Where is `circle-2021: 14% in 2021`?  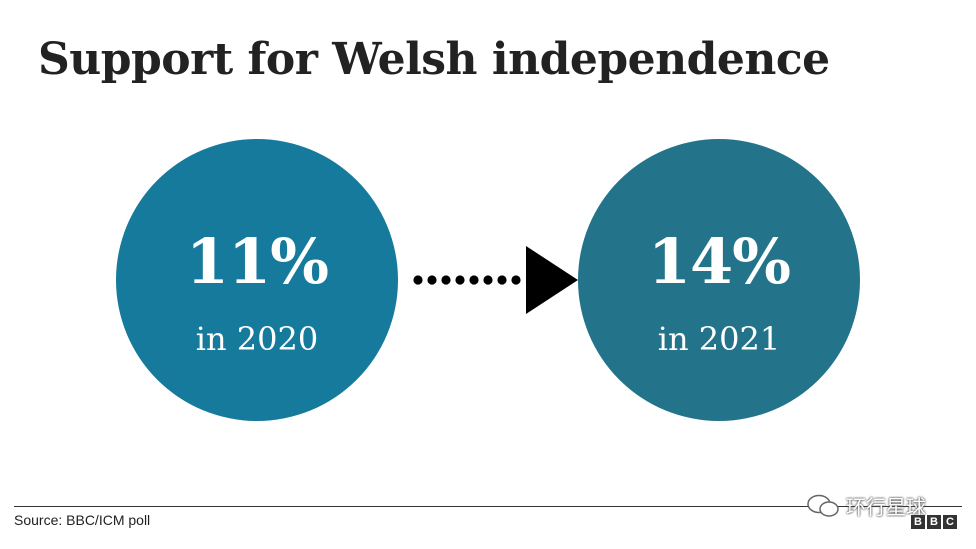 circle-2021: 14% in 2021 is located at coordinates (719, 280).